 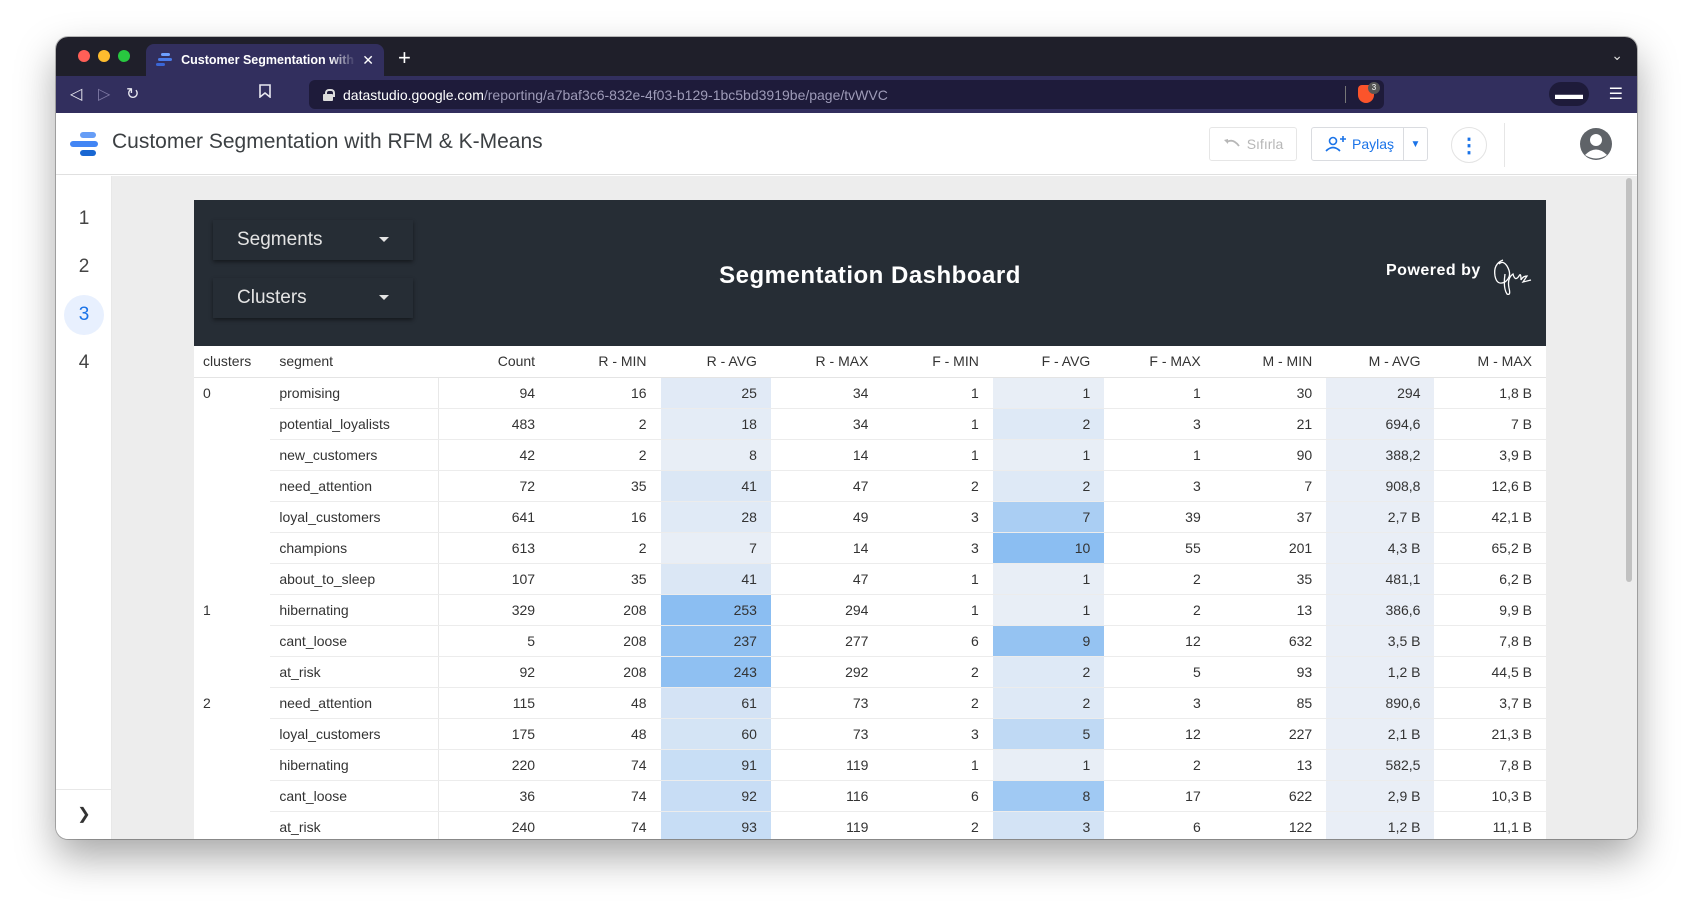 What do you see at coordinates (327, 141) in the screenshot?
I see `report-title: Customer Segmentation with RFM & K-Means` at bounding box center [327, 141].